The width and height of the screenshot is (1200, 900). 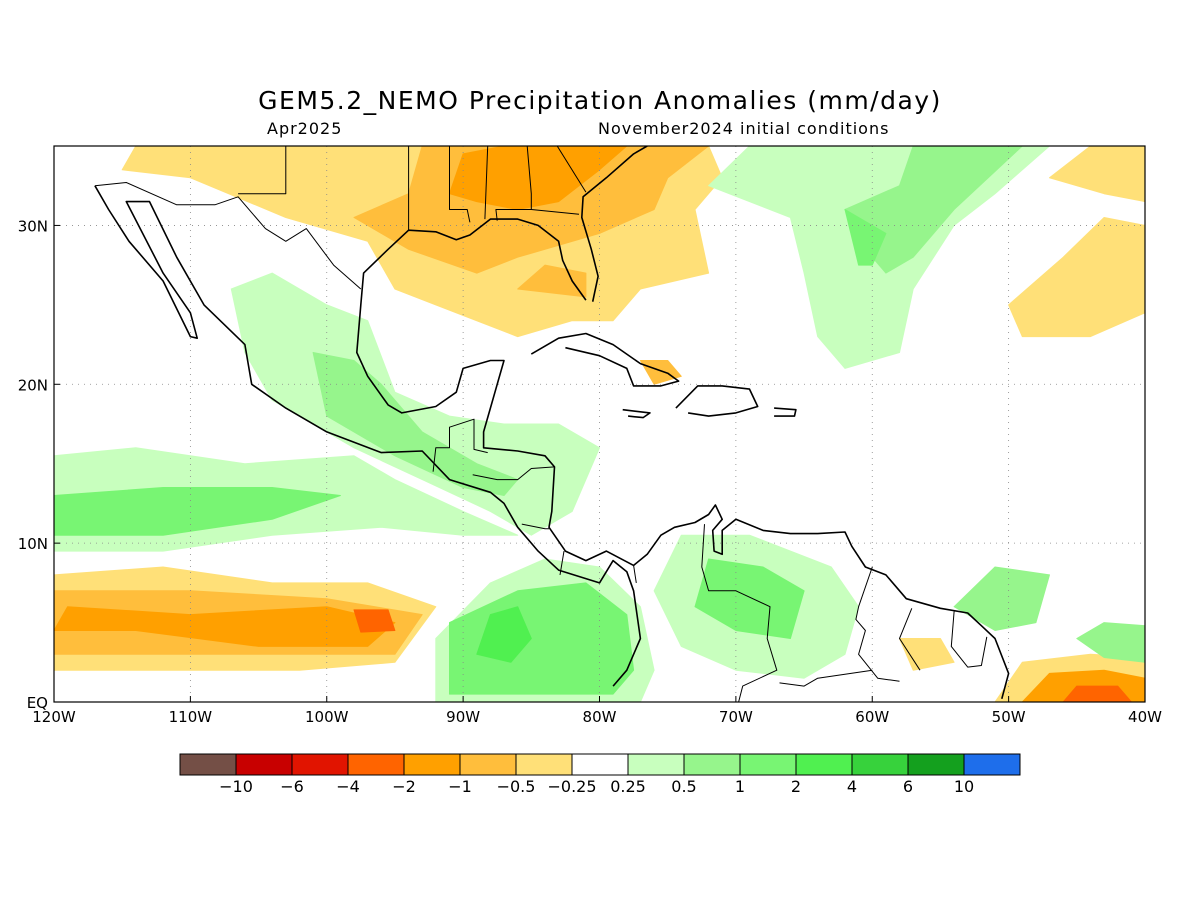 I want to click on anomaly-region-atlantic-wet-inner, so click(x=865, y=237).